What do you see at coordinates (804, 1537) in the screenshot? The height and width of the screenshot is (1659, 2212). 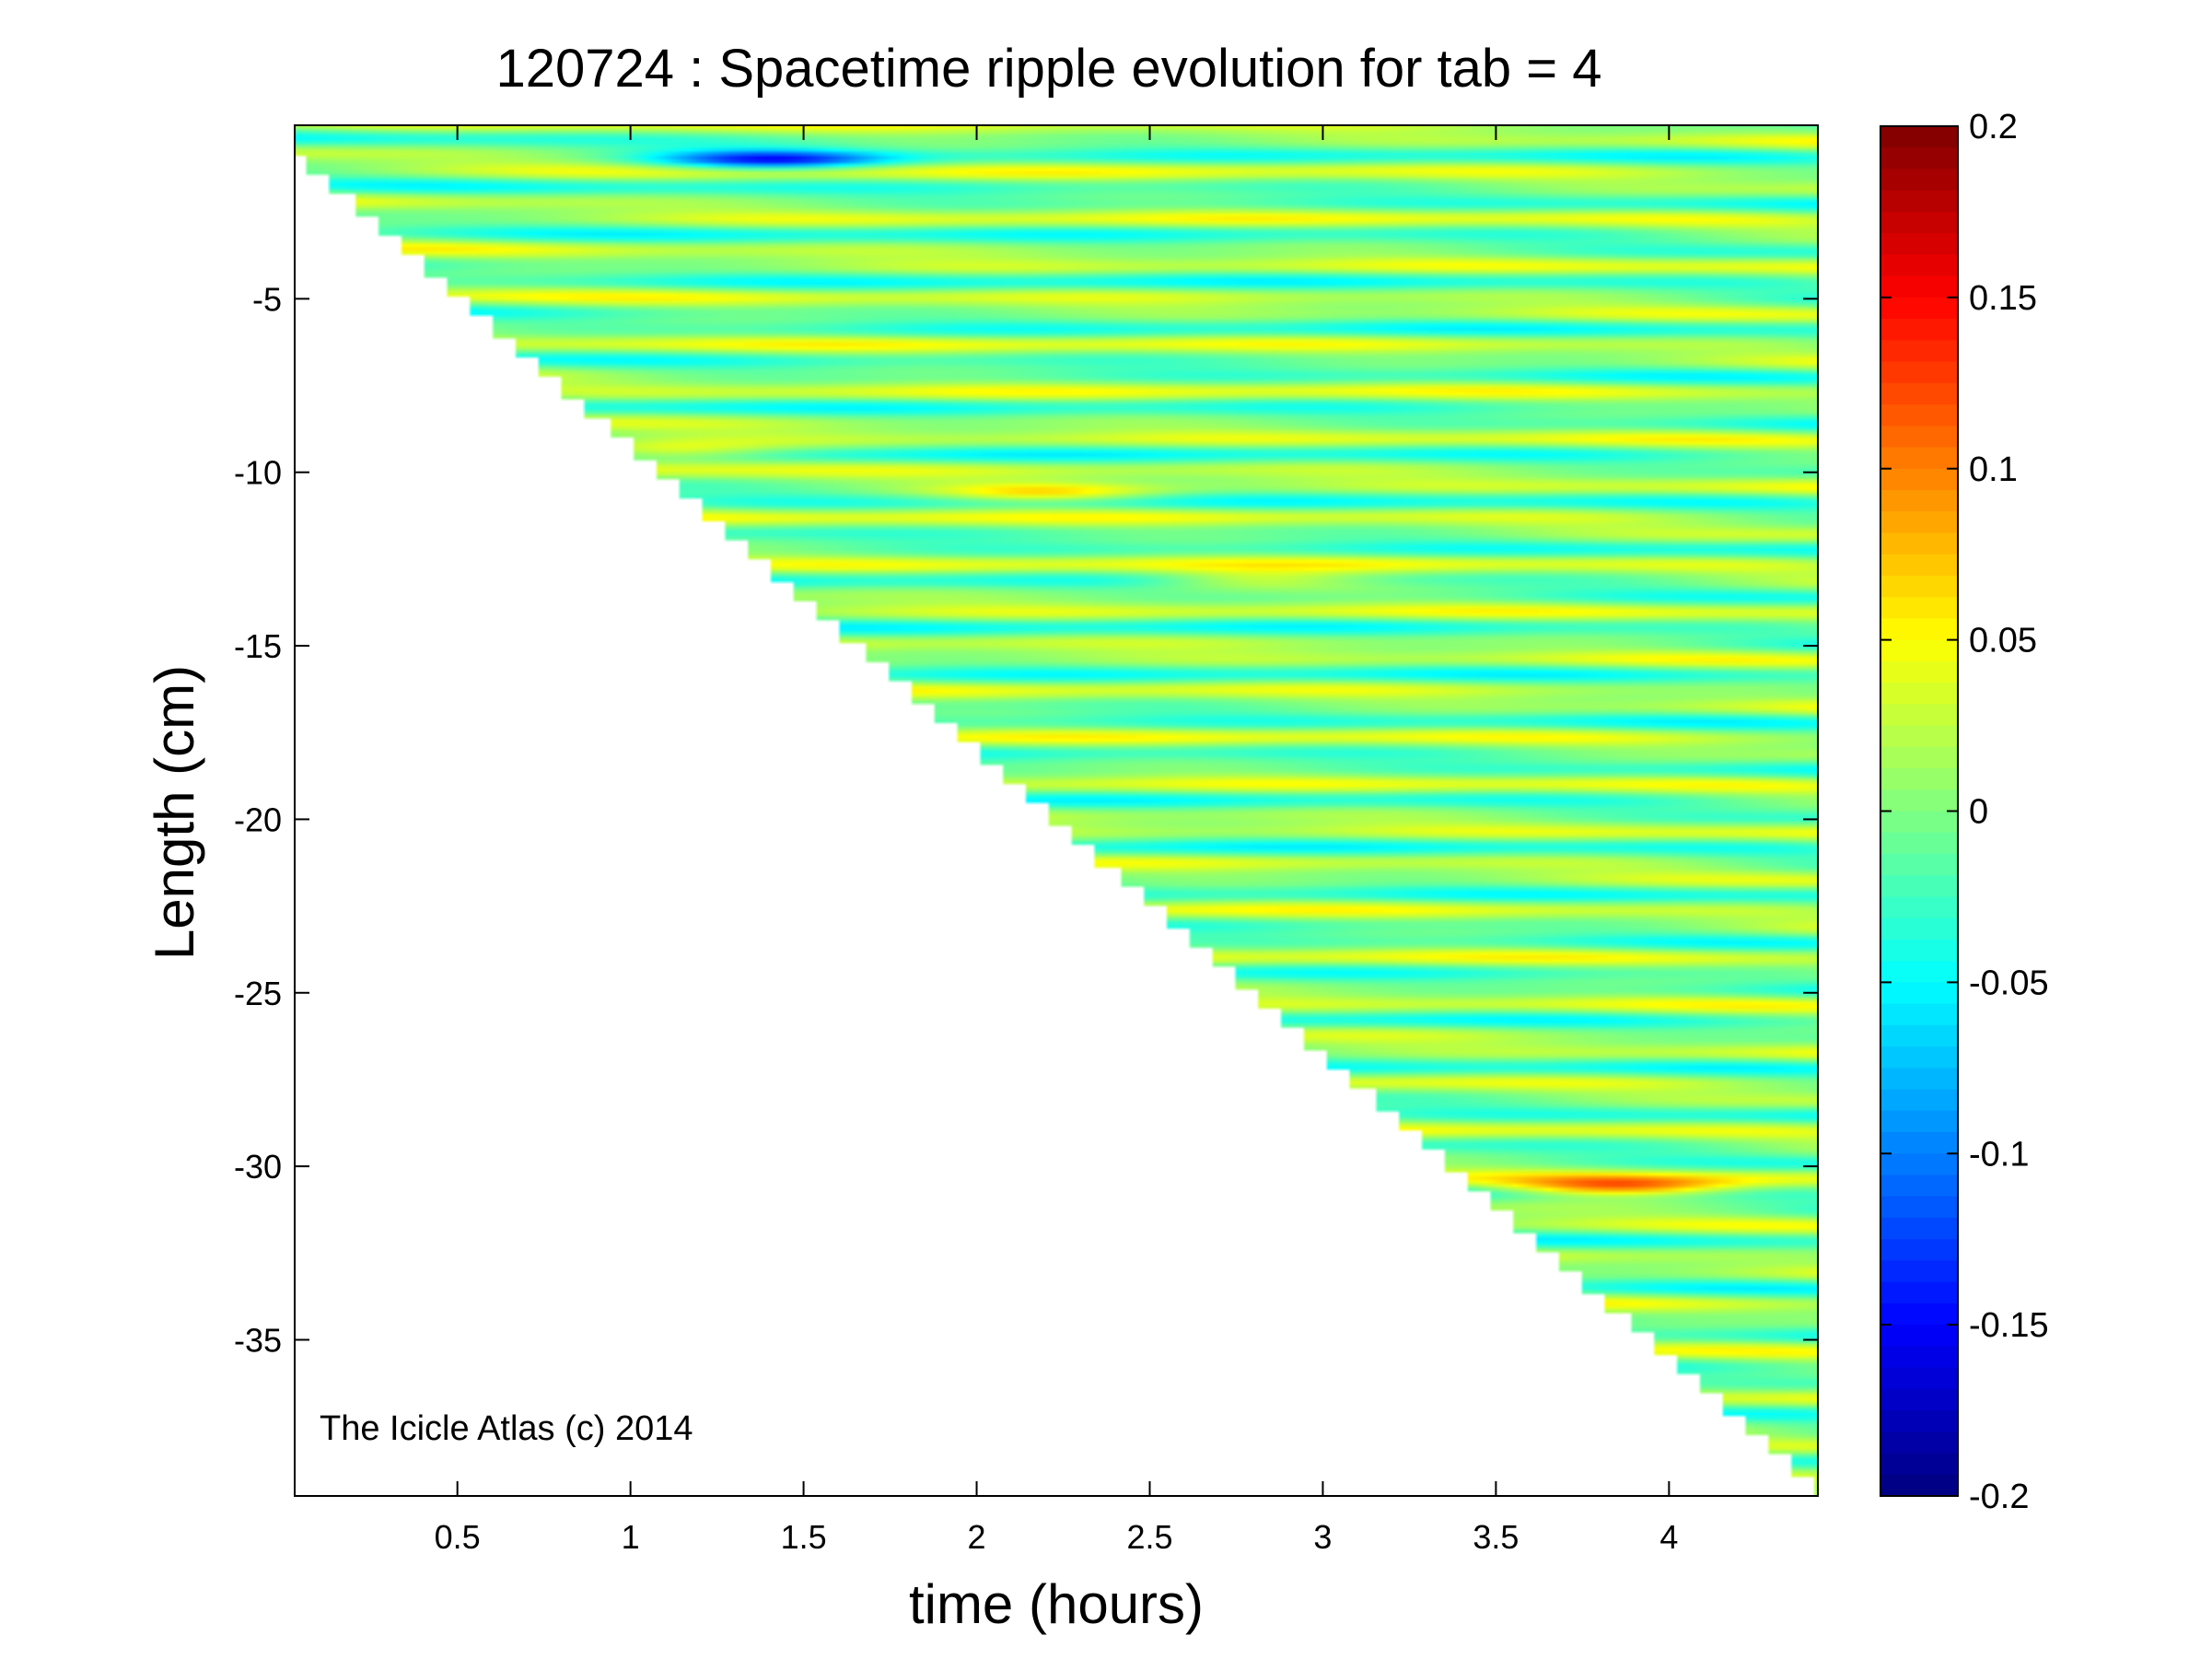 I see `x-tick-label: 1.5` at bounding box center [804, 1537].